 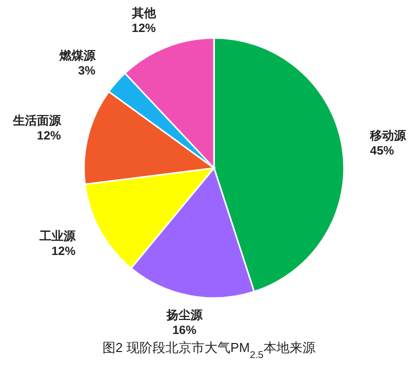 What do you see at coordinates (77, 55) in the screenshot?
I see `slice-label: 燃煤源` at bounding box center [77, 55].